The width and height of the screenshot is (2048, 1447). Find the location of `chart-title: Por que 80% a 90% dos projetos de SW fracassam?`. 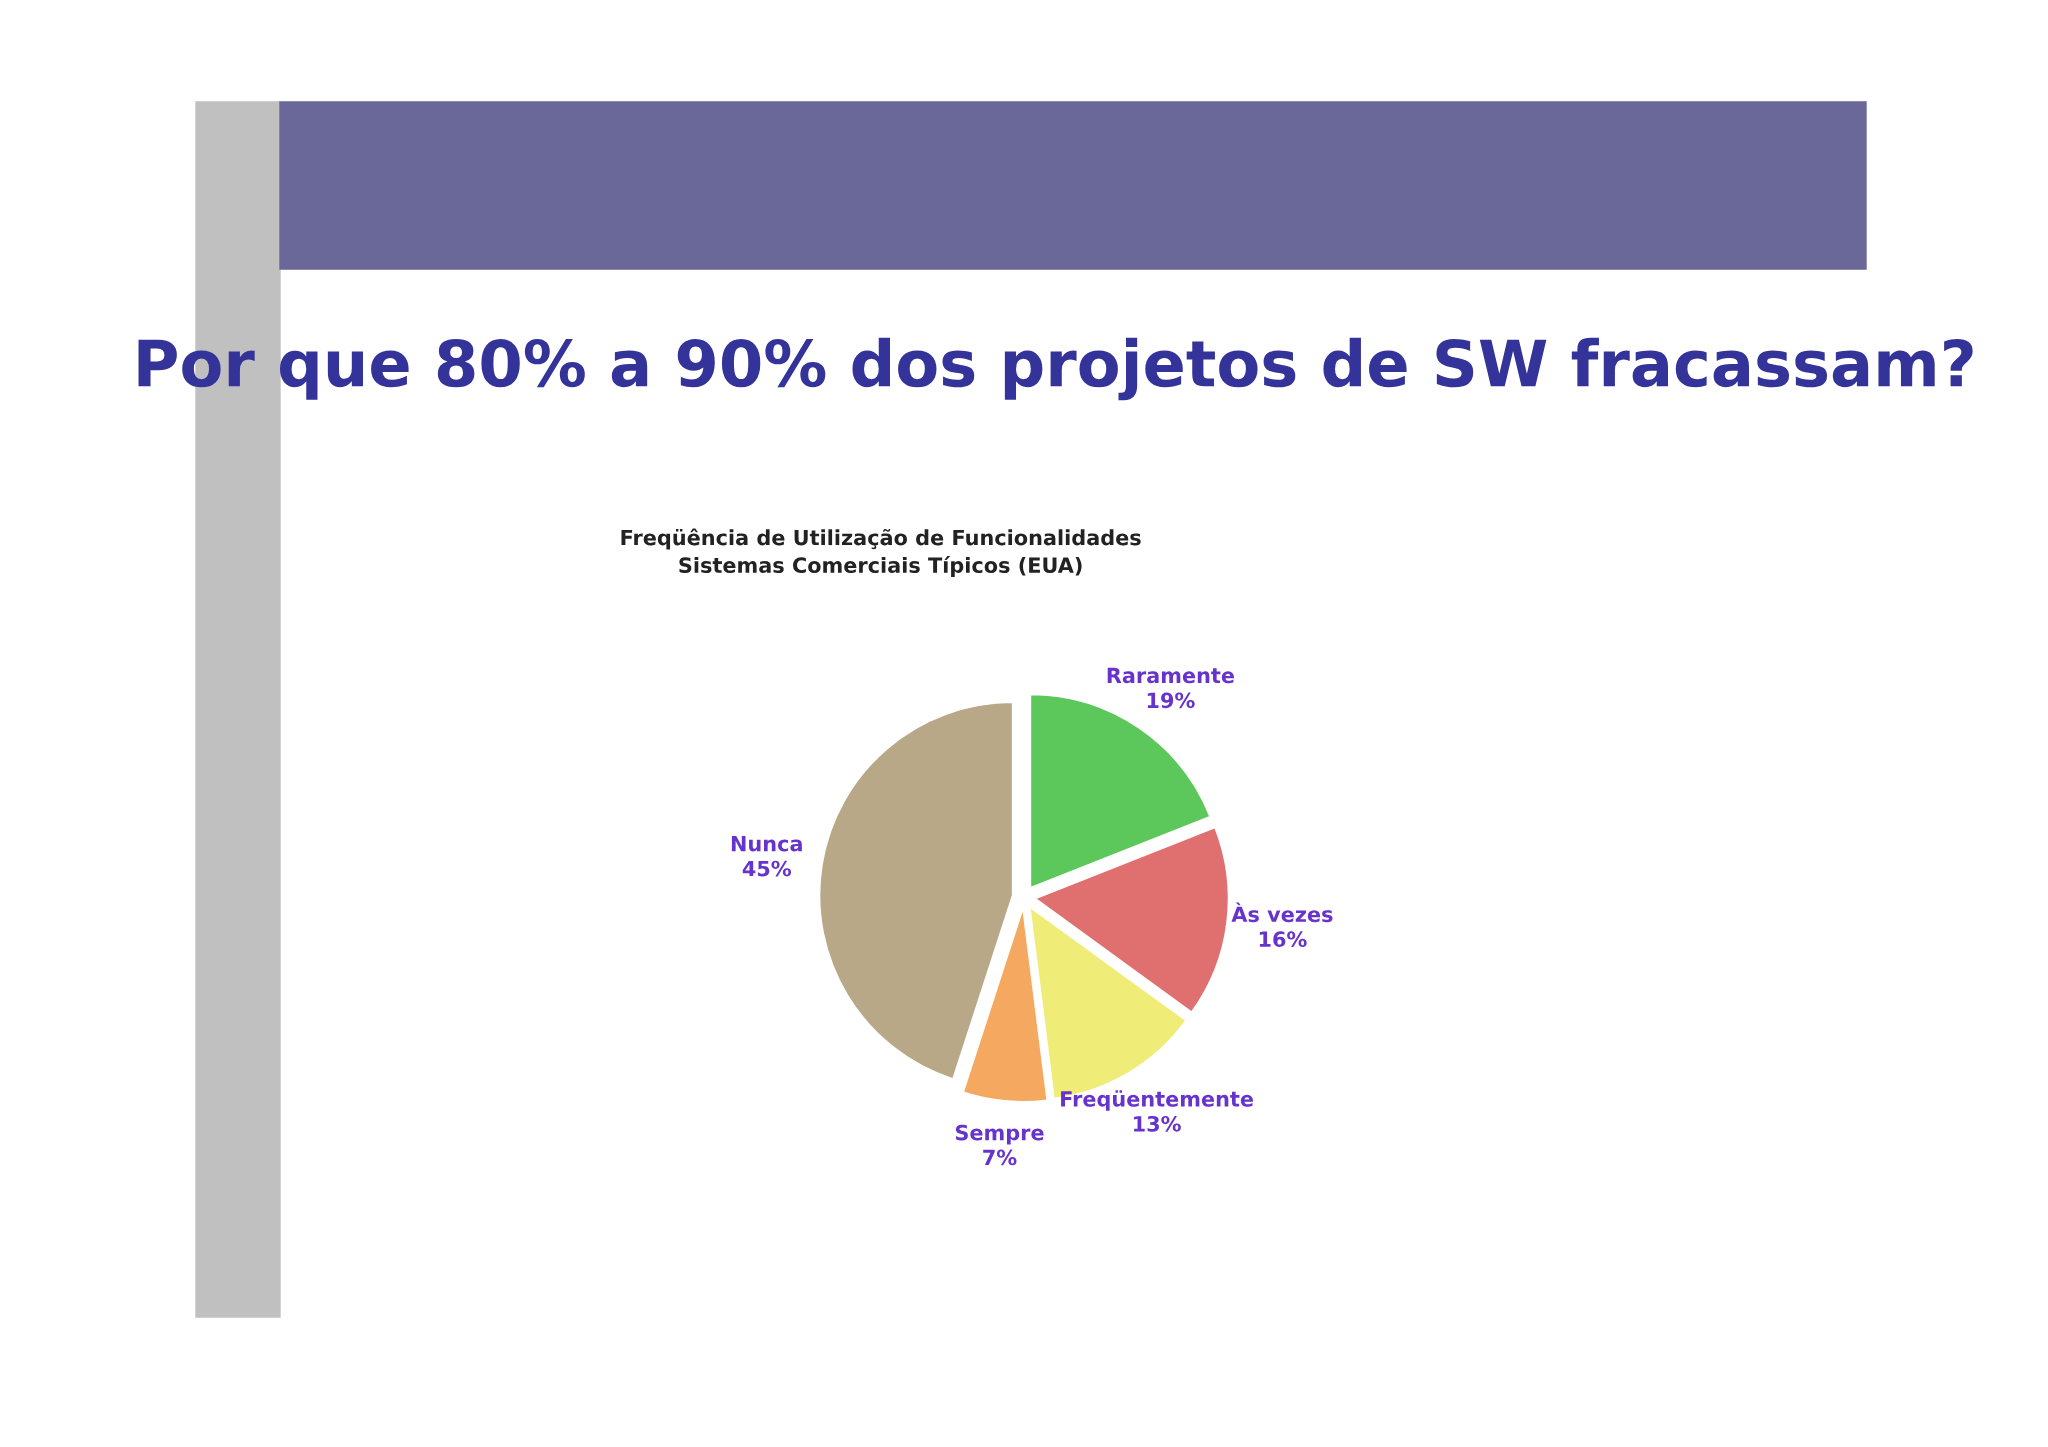

chart-title: Por que 80% a 90% dos projetos de SW fracassam? is located at coordinates (1055, 369).